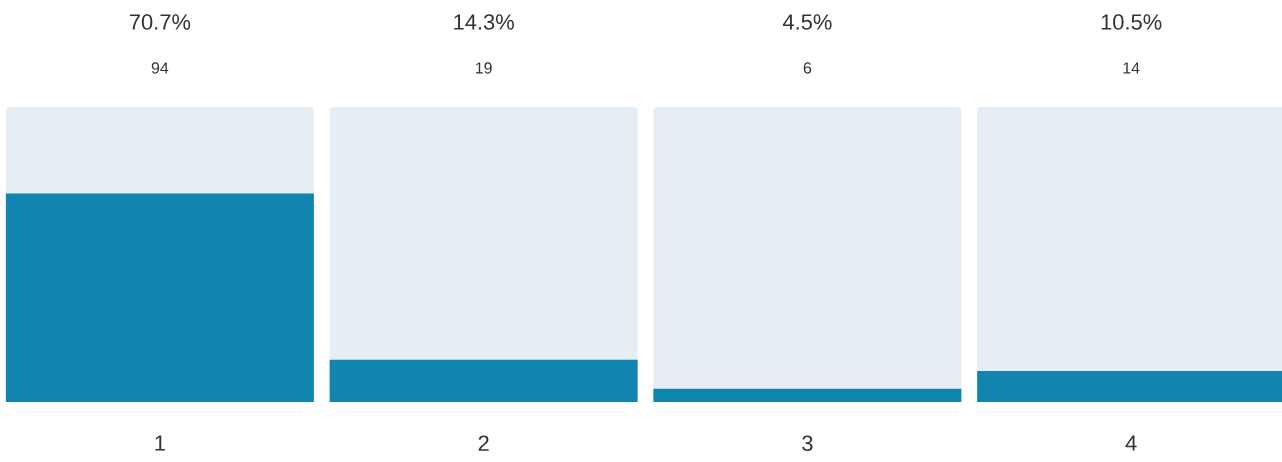 Image resolution: width=1282 pixels, height=462 pixels. What do you see at coordinates (483, 68) in the screenshot?
I see `text: 19` at bounding box center [483, 68].